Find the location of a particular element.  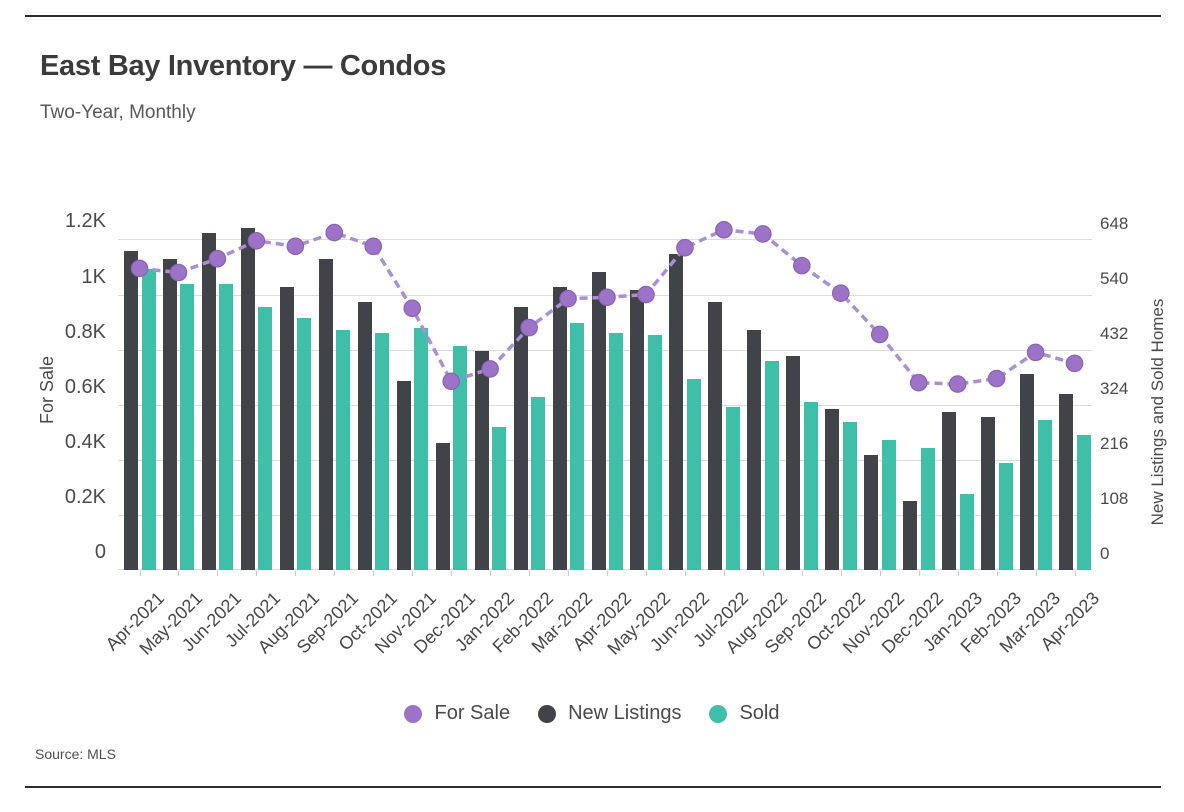

right-axis-tick: 432 is located at coordinates (1114, 333).